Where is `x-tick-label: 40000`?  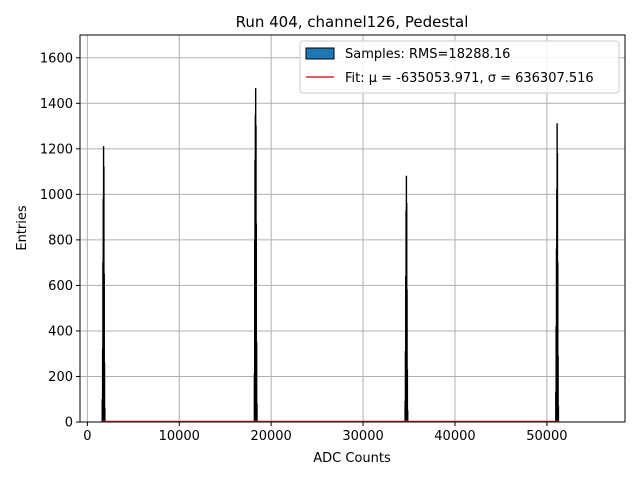 x-tick-label: 40000 is located at coordinates (454, 436).